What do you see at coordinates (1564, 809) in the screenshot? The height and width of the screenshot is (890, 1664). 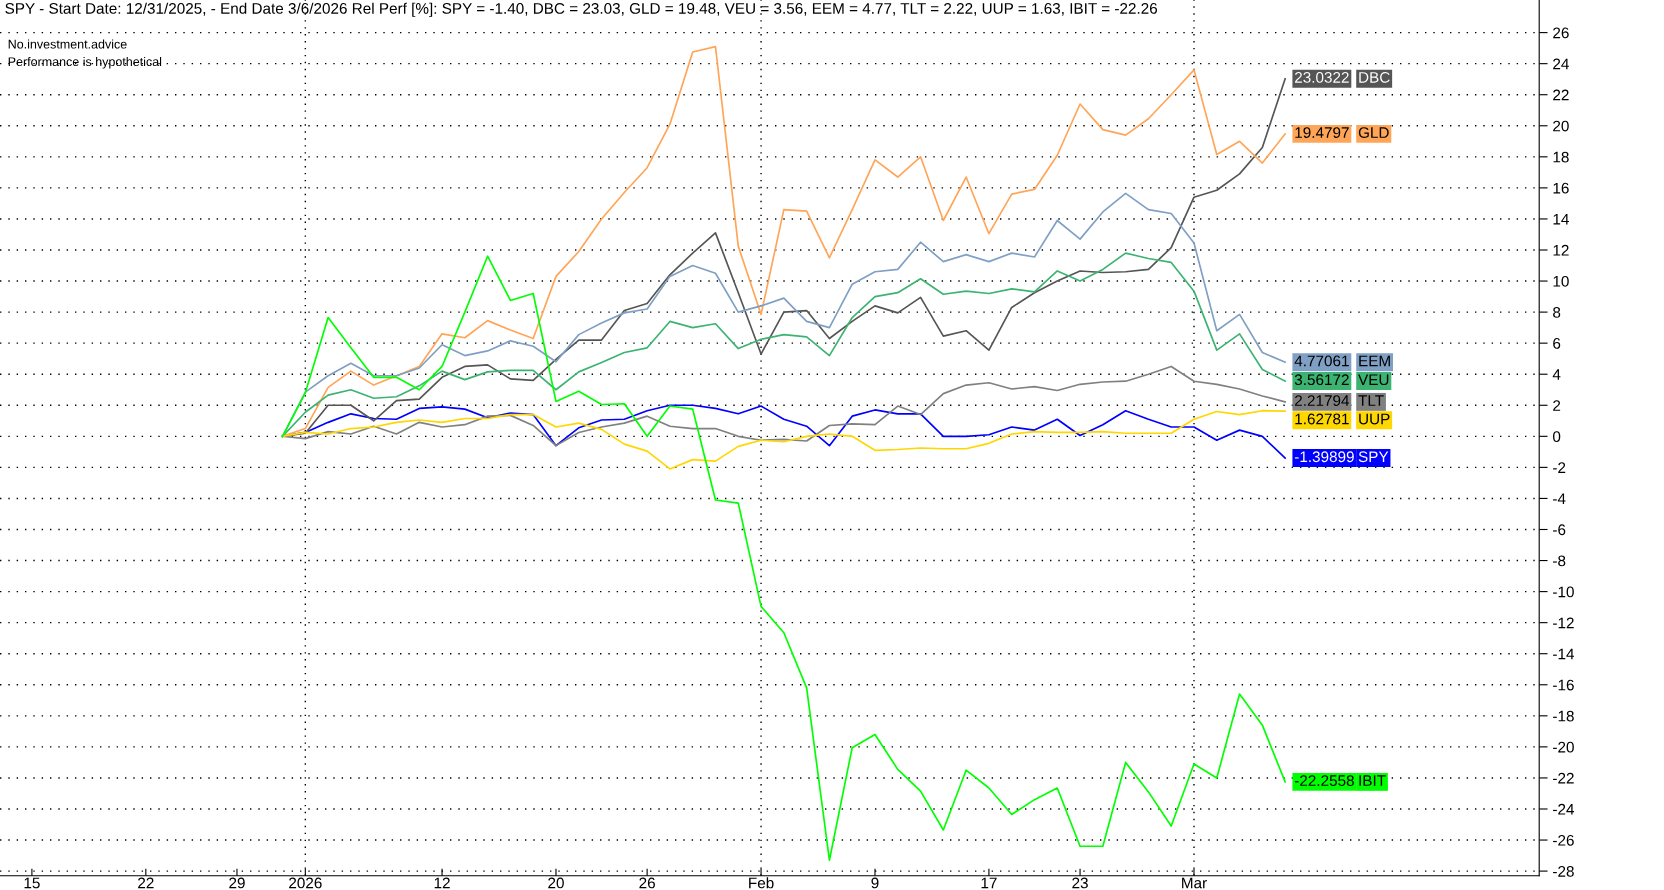 I see `y-tick-label: -24` at bounding box center [1564, 809].